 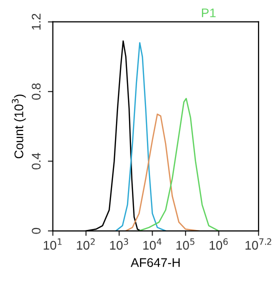 What do you see at coordinates (19, 126) in the screenshot?
I see `y-axis-title: Count (10$^{3}$)` at bounding box center [19, 126].